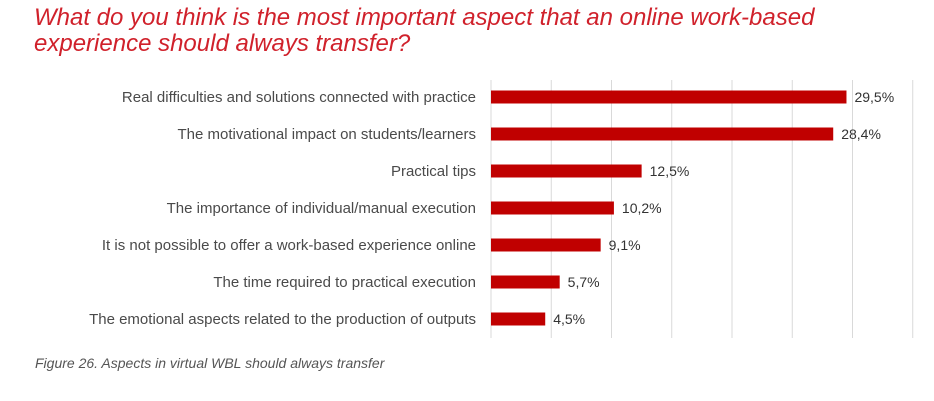 The height and width of the screenshot is (401, 934). I want to click on data-label: 5,7%, so click(584, 282).